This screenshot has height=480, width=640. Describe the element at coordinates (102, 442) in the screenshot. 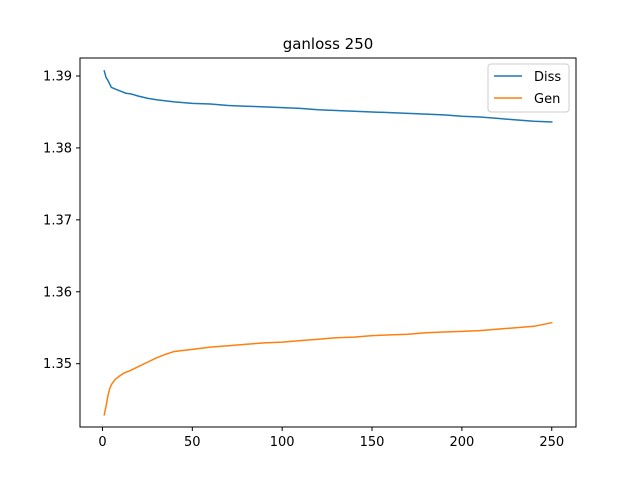

I see `x-tick-label: 0` at that location.